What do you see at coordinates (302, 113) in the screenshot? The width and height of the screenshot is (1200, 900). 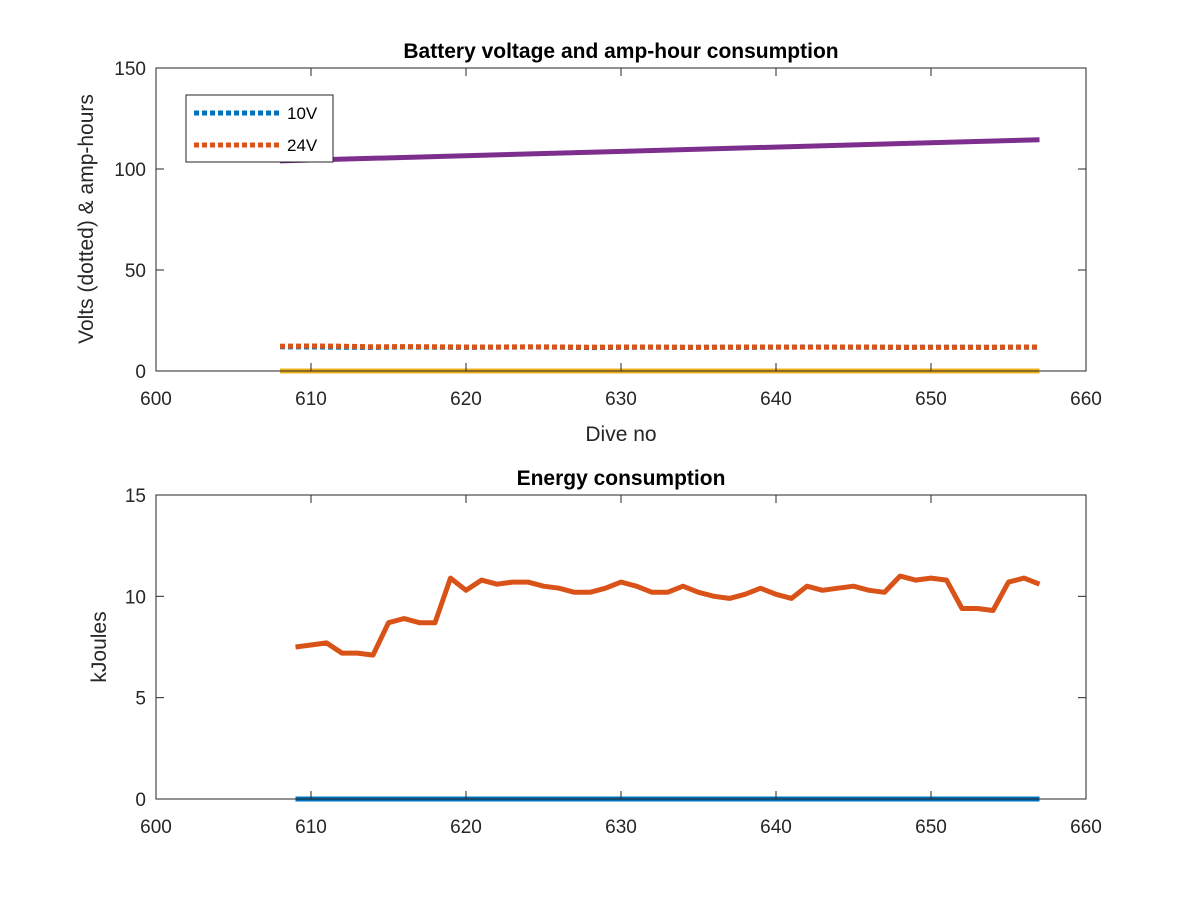 I see `legend-10v-label: 10V` at bounding box center [302, 113].